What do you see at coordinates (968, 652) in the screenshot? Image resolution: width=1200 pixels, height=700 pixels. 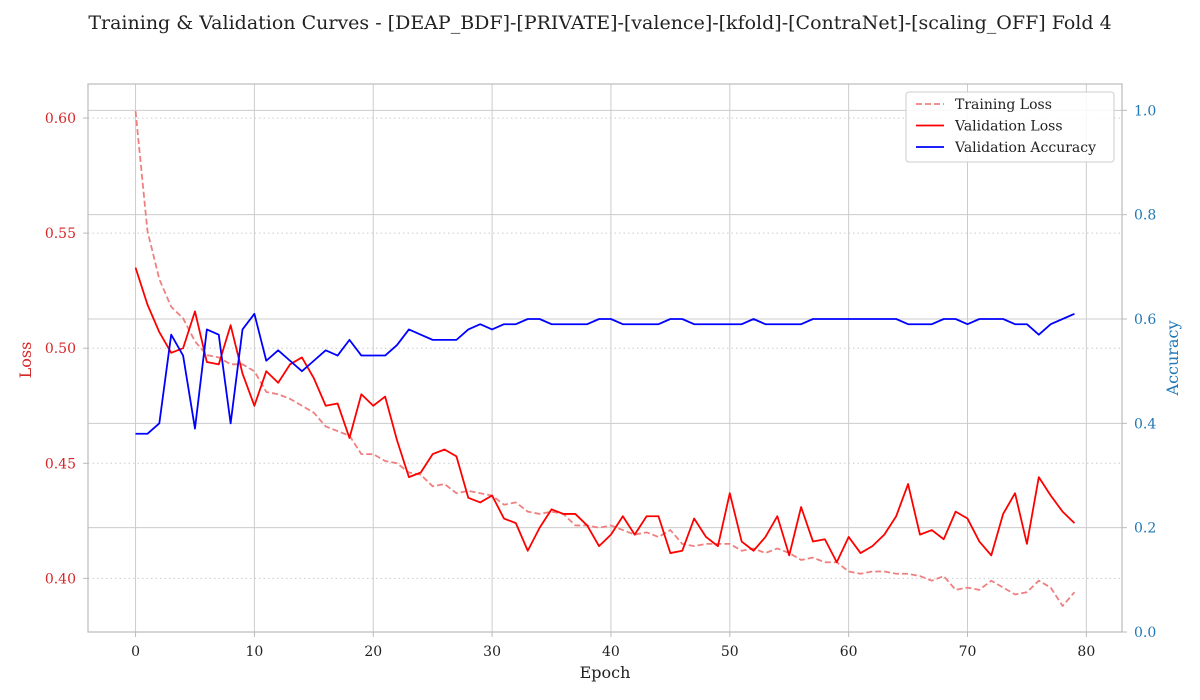 I see `x-tick-label: 70` at bounding box center [968, 652].